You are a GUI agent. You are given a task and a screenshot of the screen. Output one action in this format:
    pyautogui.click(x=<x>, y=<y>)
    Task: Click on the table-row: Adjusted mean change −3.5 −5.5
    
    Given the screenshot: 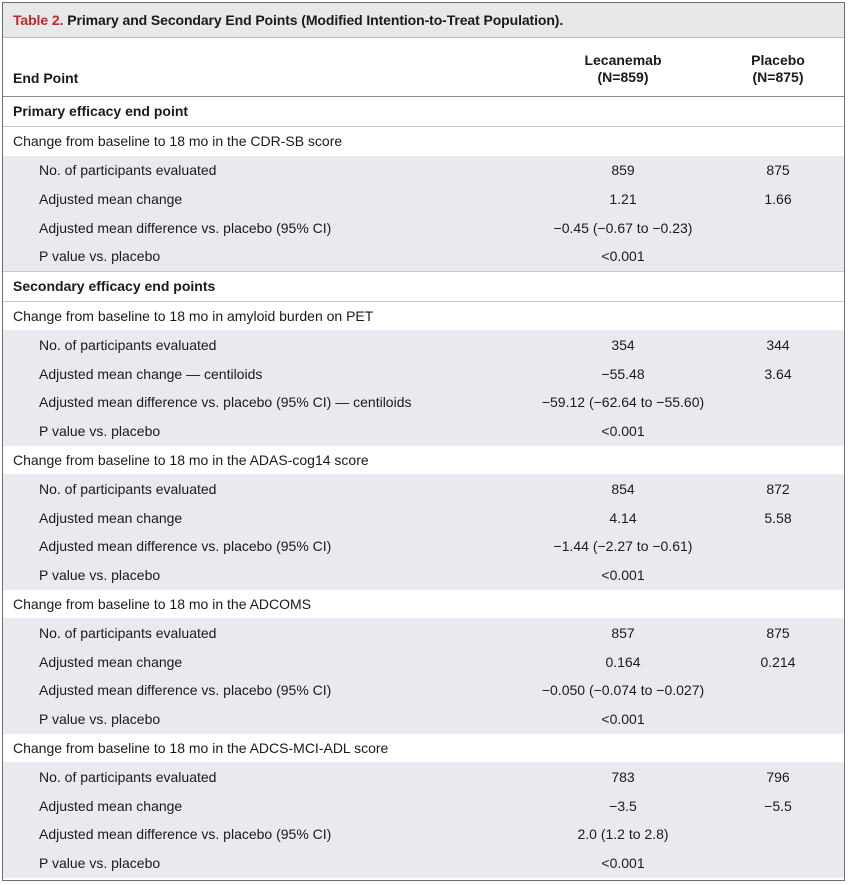 What is the action you would take?
    pyautogui.click(x=423, y=805)
    